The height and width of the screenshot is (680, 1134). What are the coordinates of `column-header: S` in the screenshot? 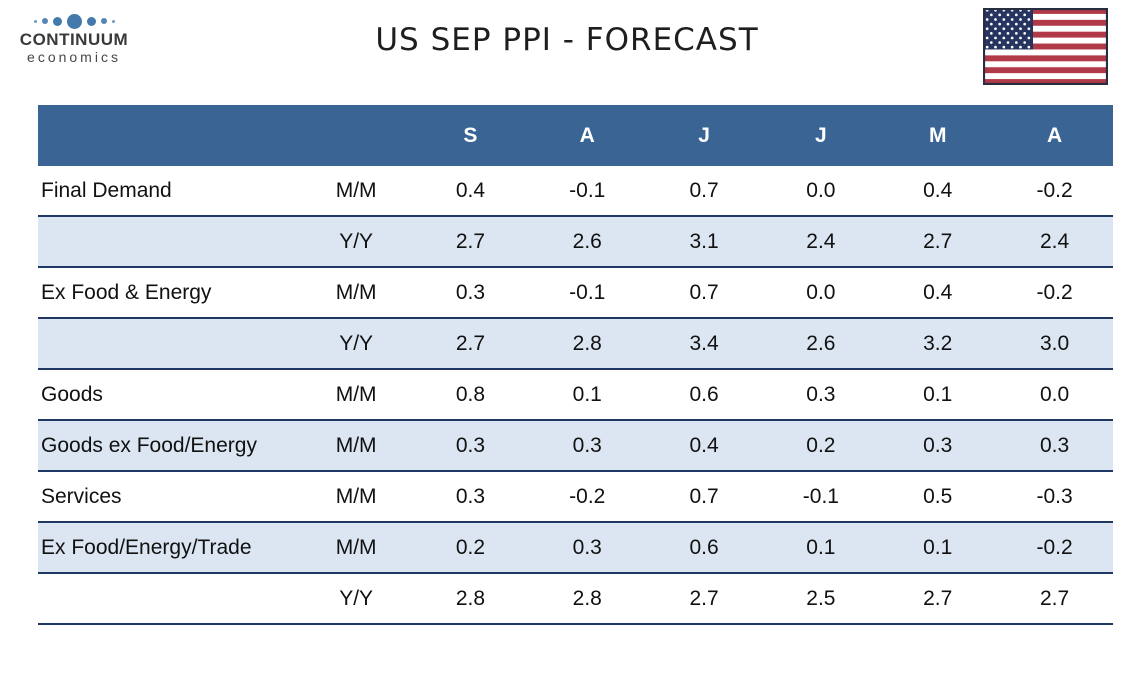 It's located at (470, 135).